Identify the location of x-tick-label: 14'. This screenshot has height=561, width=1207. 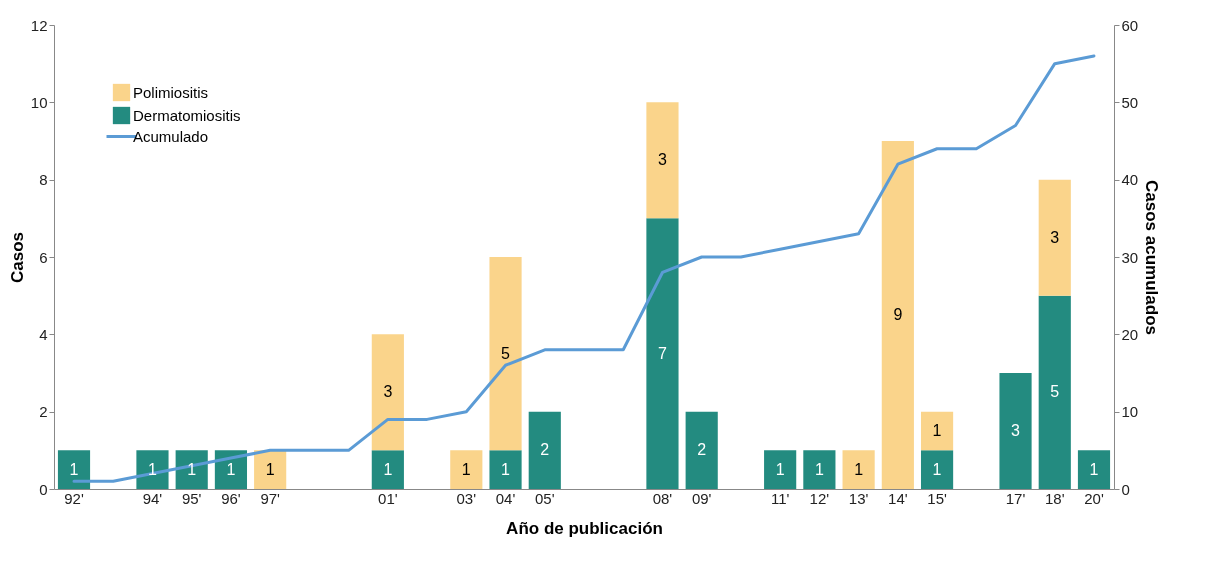
(898, 498).